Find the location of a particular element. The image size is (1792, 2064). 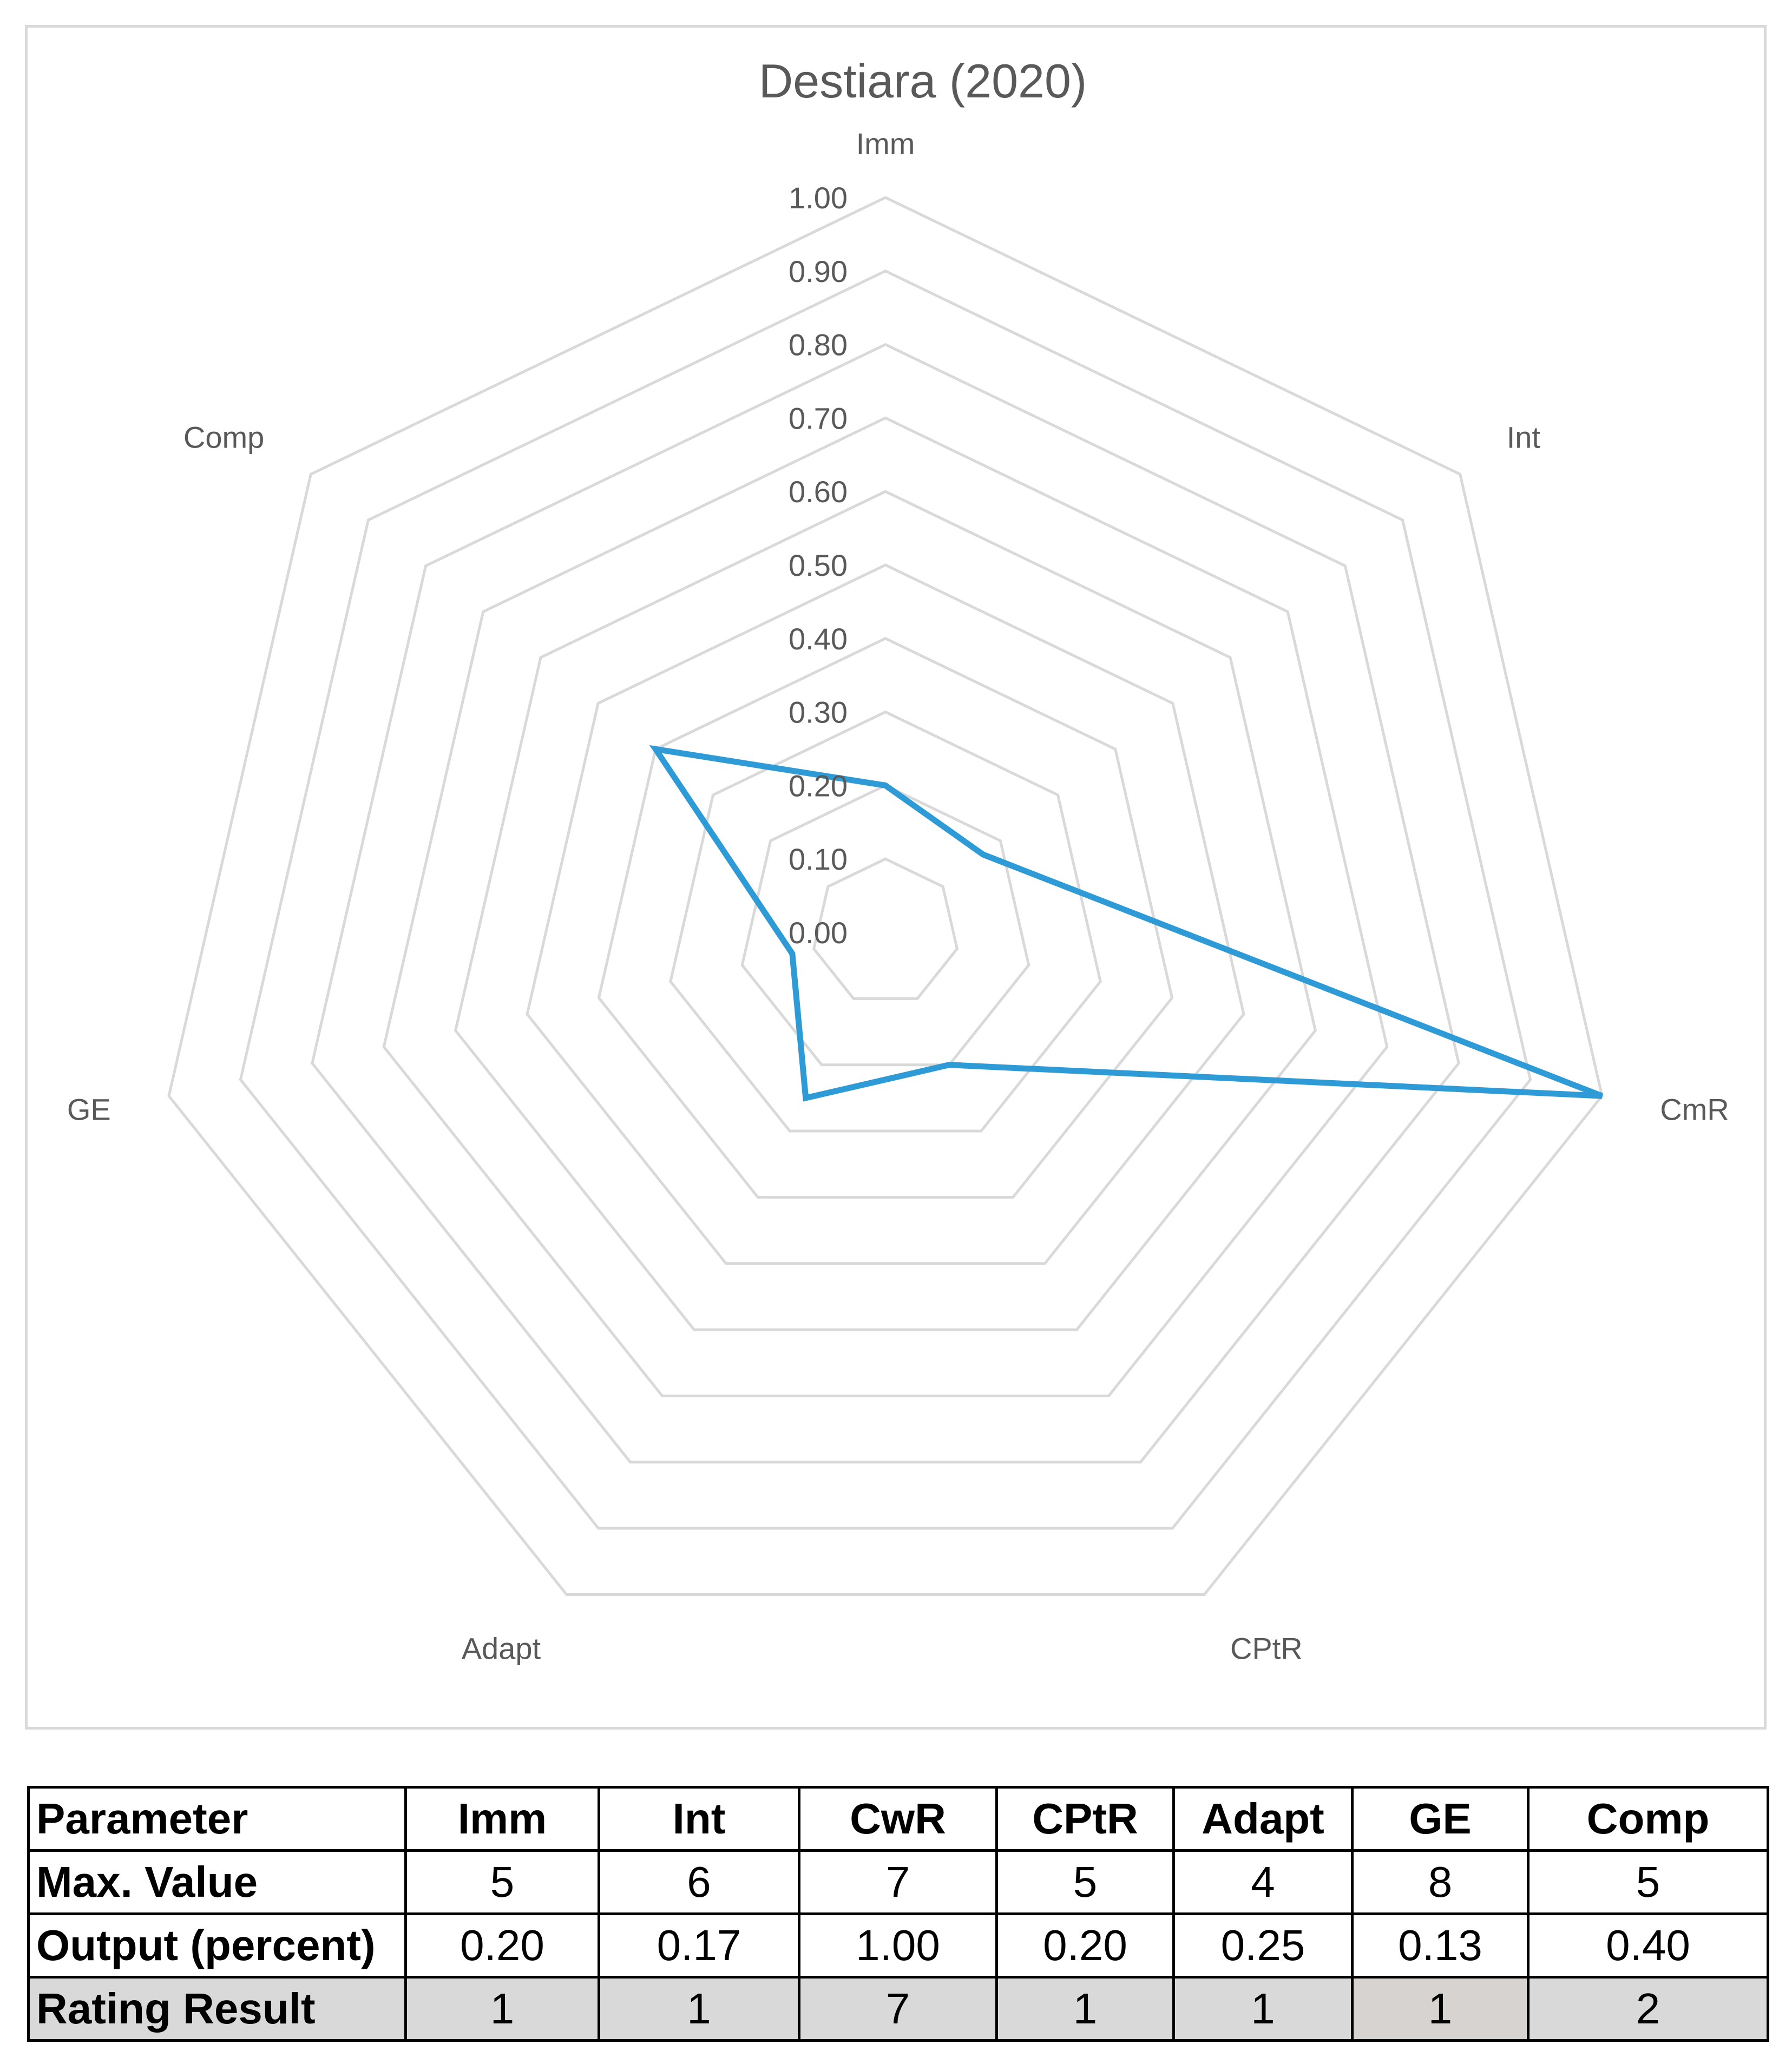

tick-label: 0.60 is located at coordinates (818, 492).